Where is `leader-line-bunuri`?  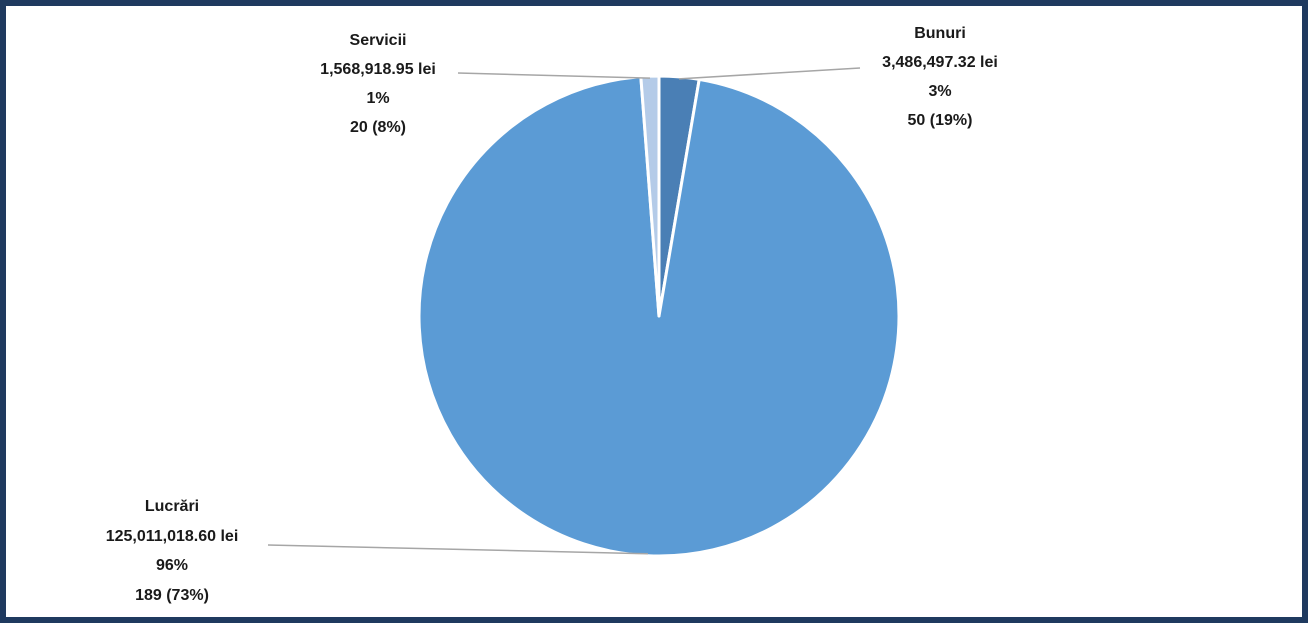
leader-line-bunuri is located at coordinates (769, 73).